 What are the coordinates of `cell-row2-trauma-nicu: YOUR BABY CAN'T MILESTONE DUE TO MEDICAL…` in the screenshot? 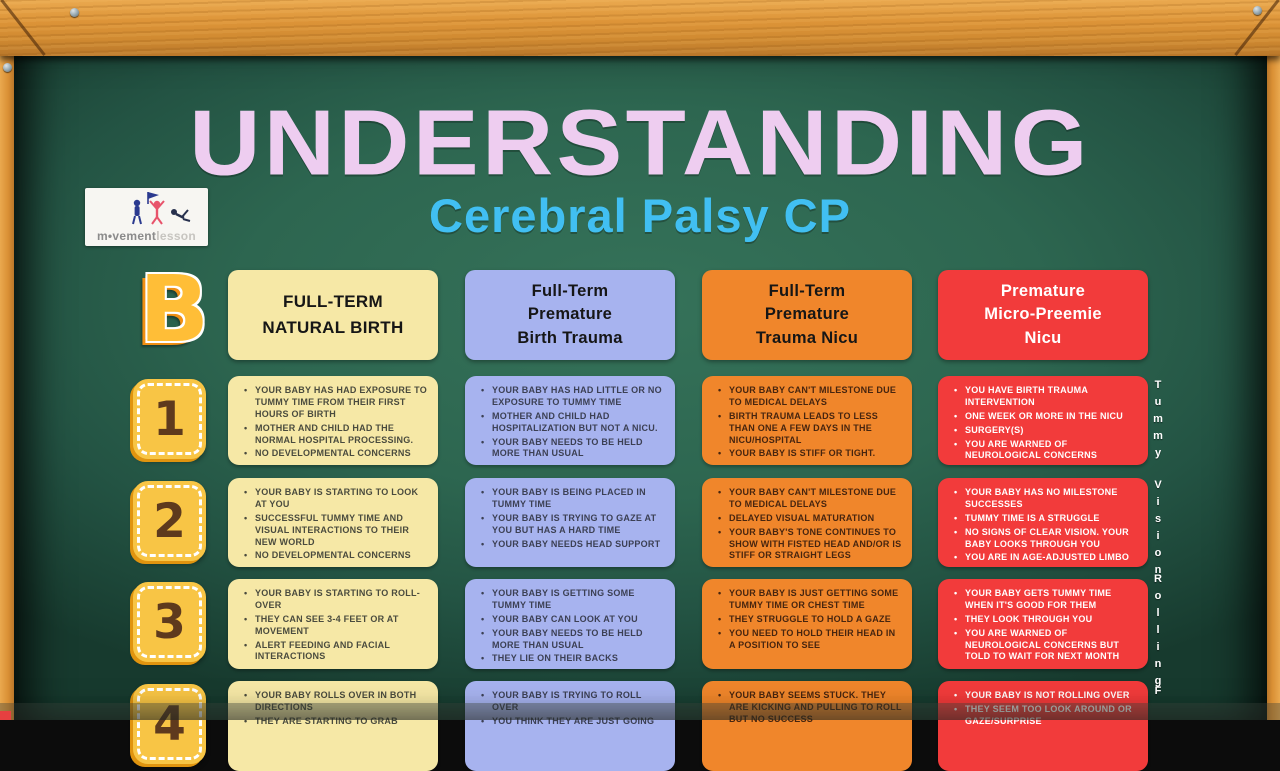 It's located at (807, 522).